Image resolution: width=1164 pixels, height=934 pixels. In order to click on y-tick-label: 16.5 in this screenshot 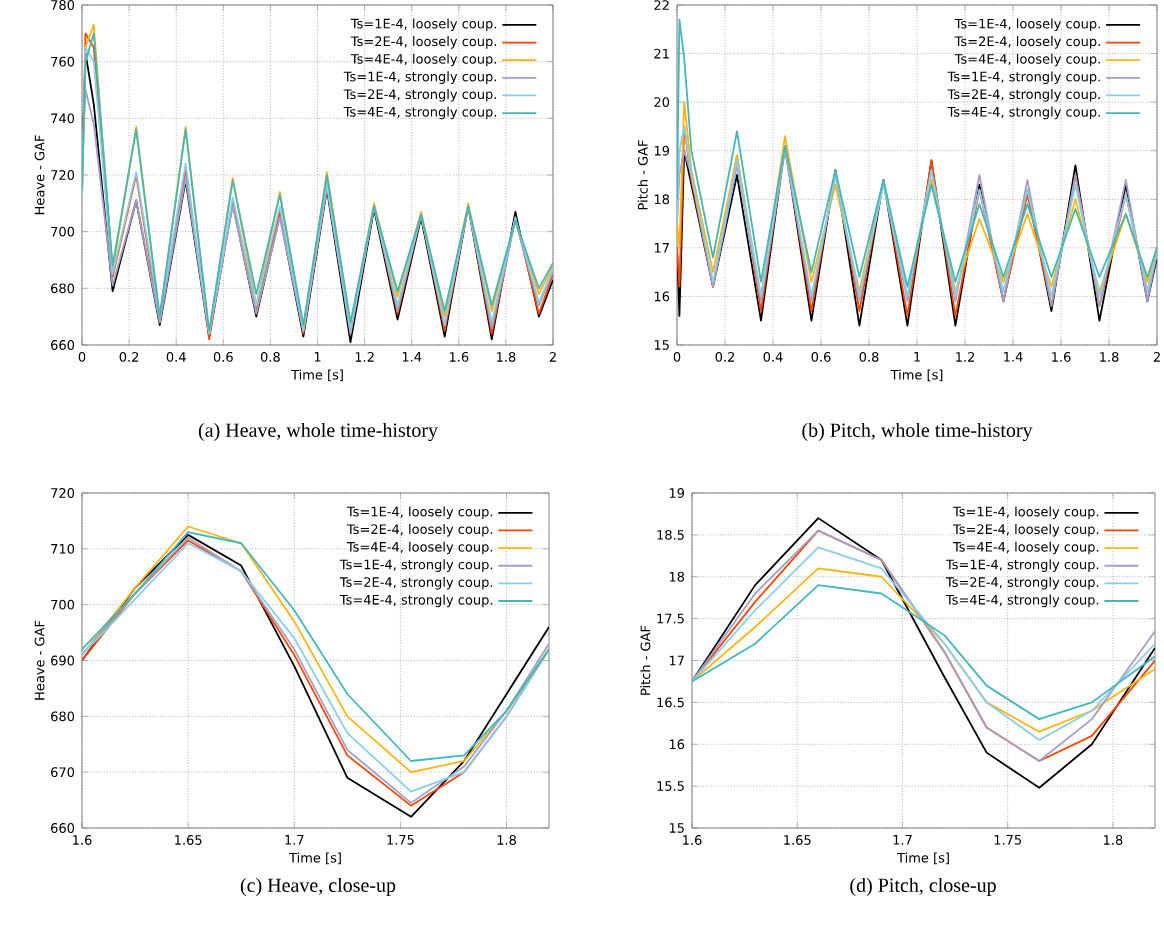, I will do `click(670, 702)`.